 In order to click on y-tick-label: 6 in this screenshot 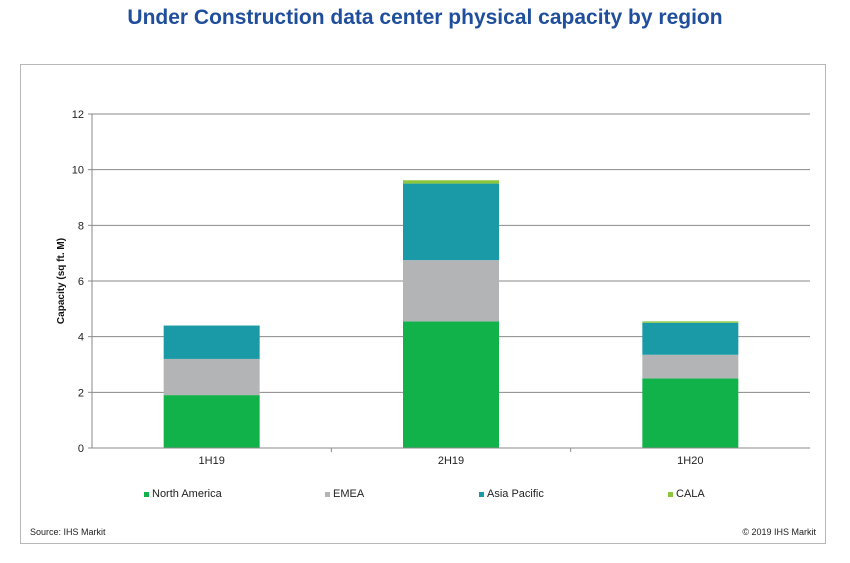, I will do `click(81, 282)`.